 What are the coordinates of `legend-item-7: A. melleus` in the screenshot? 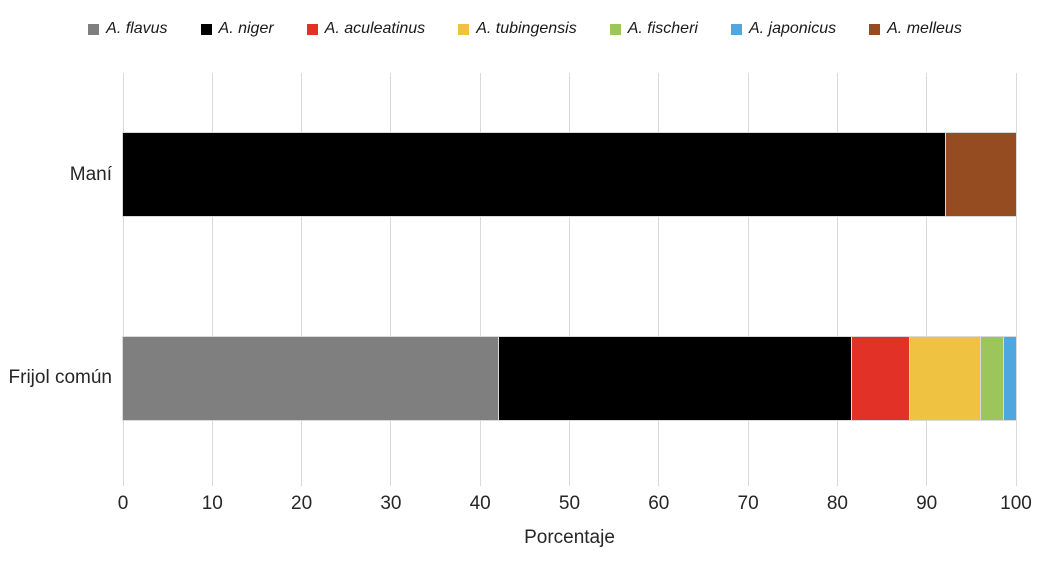 It's located at (915, 29).